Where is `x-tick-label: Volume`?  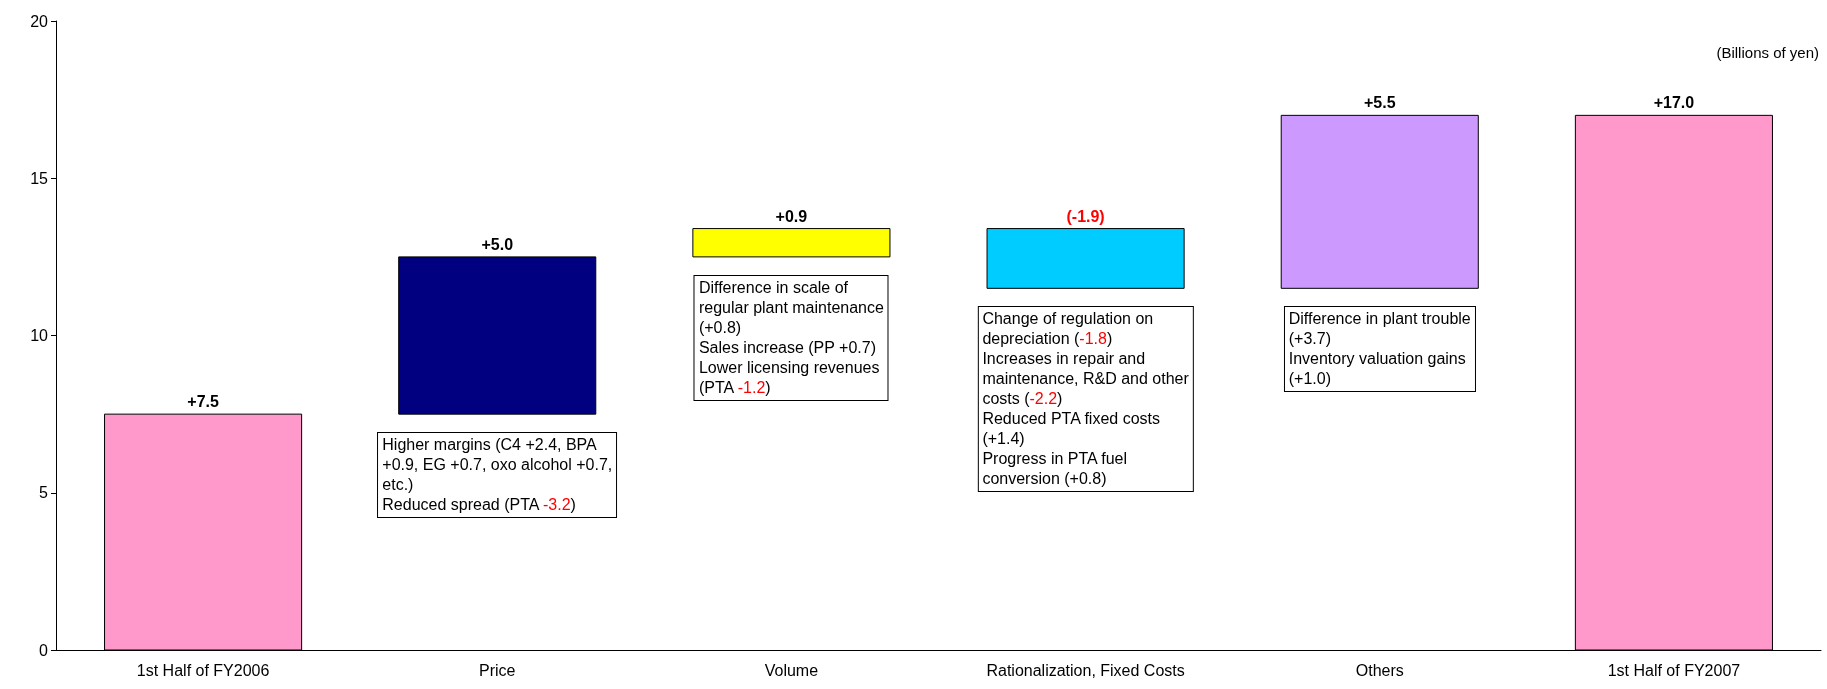 x-tick-label: Volume is located at coordinates (791, 670).